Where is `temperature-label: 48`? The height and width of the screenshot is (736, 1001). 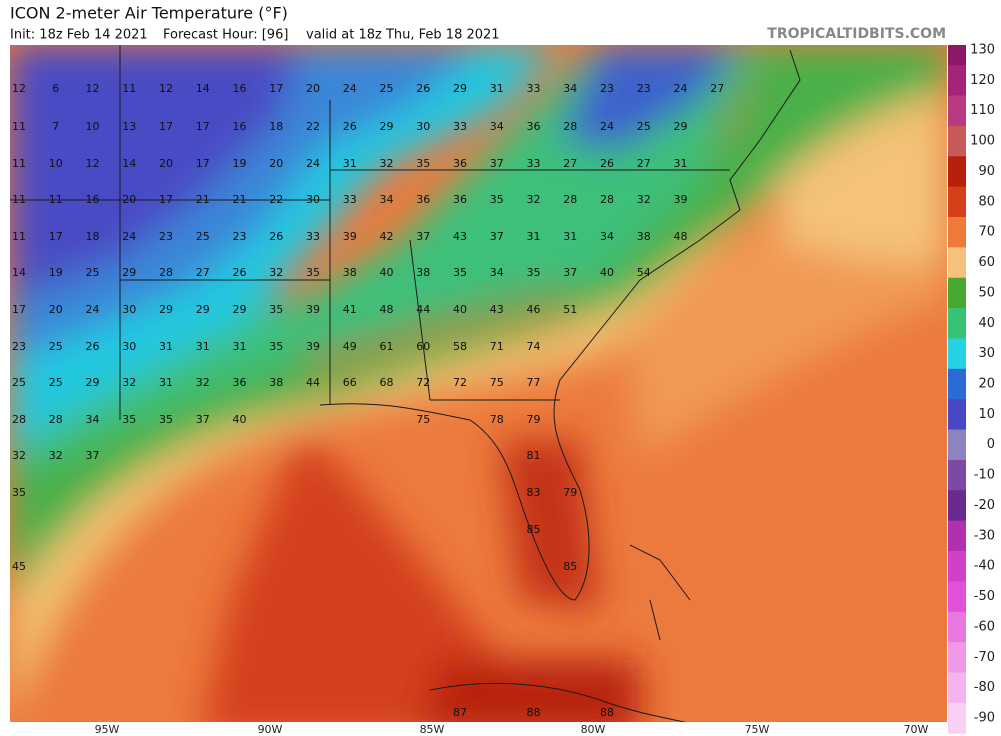
temperature-label: 48 is located at coordinates (681, 236).